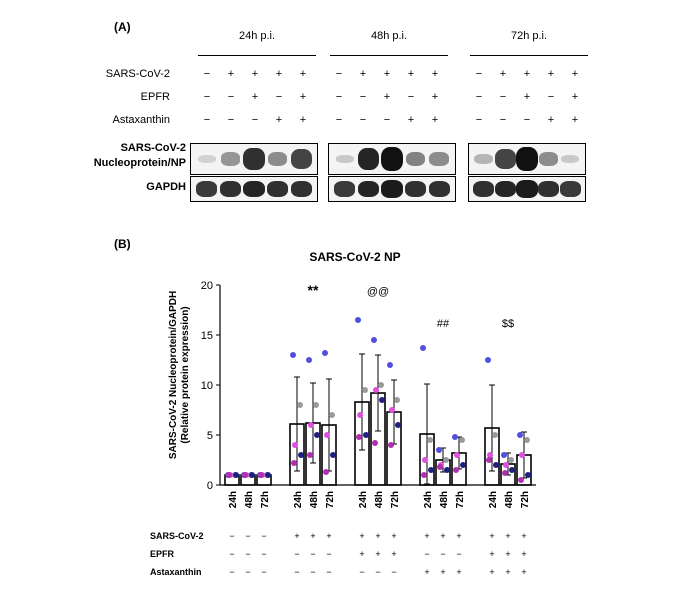 Image resolution: width=696 pixels, height=589 pixels. Describe the element at coordinates (122, 244) in the screenshot. I see `panel-b-label: (B)` at that location.